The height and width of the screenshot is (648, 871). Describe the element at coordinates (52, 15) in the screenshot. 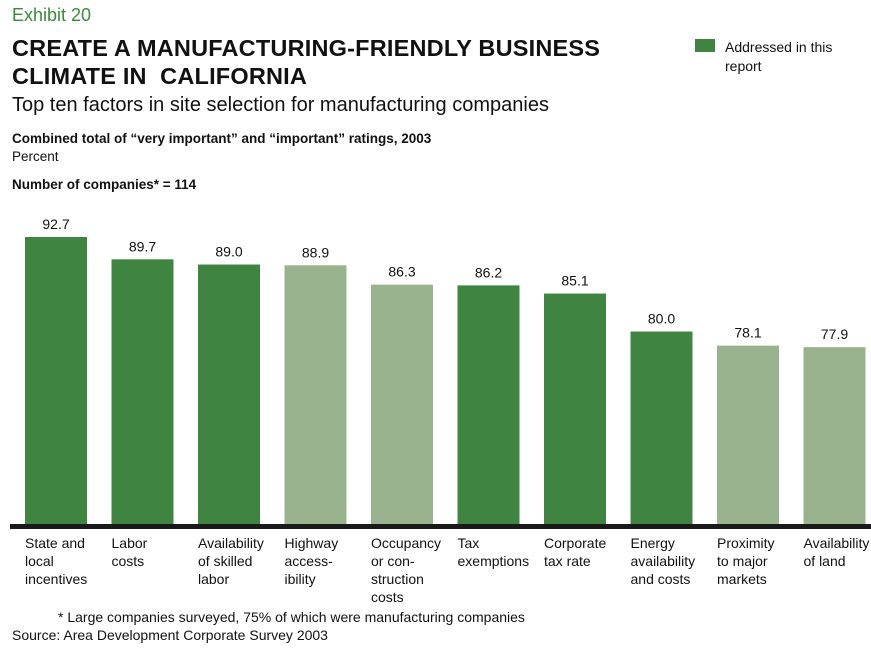

I see `exhibit-number: Exhibit 20` at that location.